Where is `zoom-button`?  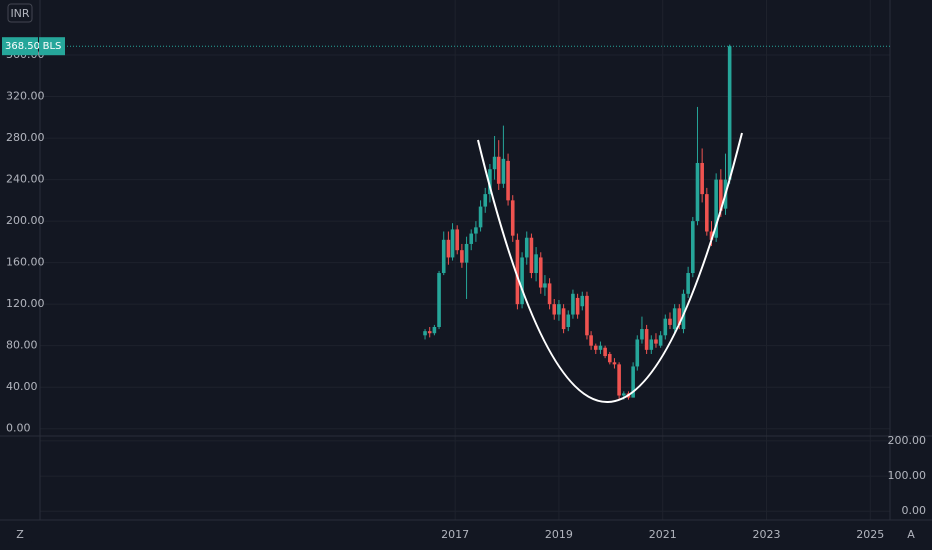
zoom-button is located at coordinates (20, 535).